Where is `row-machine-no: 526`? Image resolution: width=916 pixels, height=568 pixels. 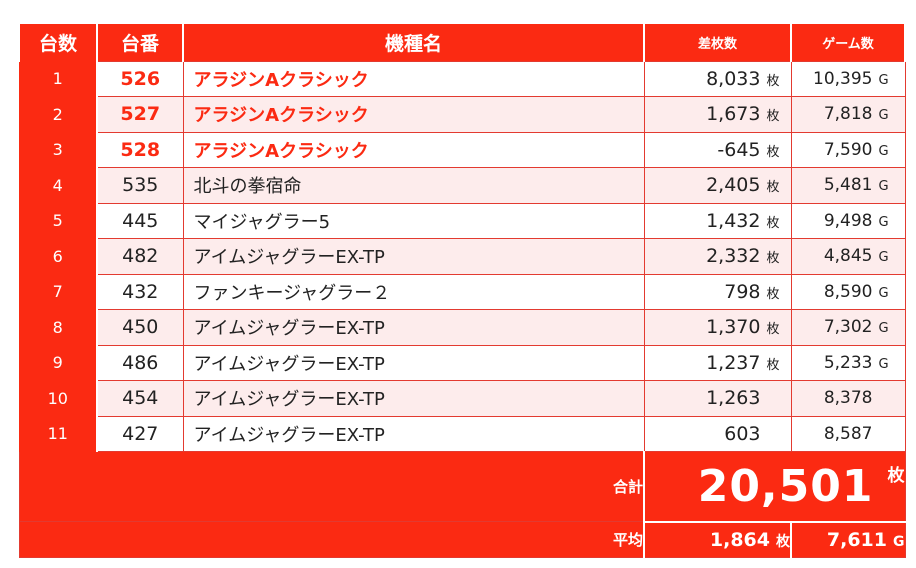
row-machine-no: 526 is located at coordinates (140, 78).